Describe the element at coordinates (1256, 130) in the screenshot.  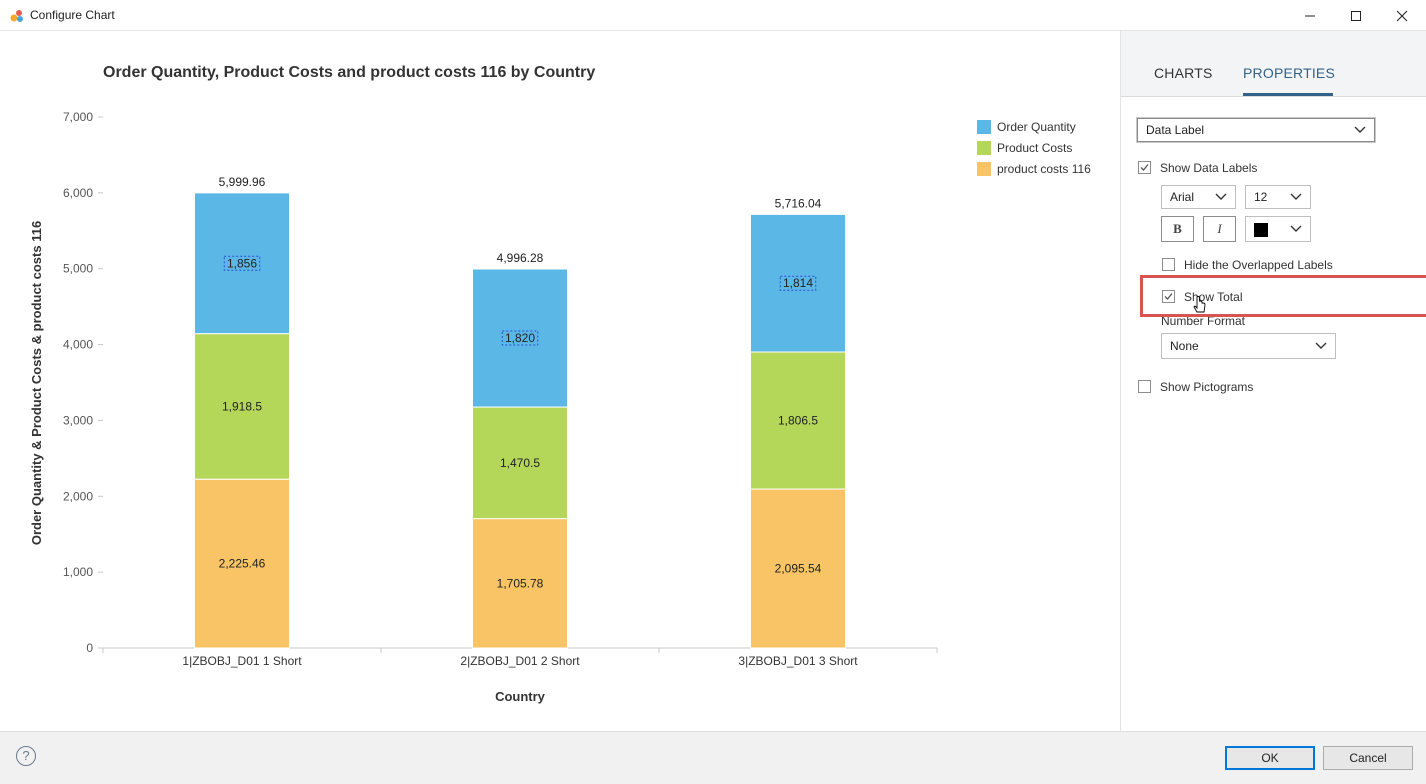
I see `section-select: Data Label` at that location.